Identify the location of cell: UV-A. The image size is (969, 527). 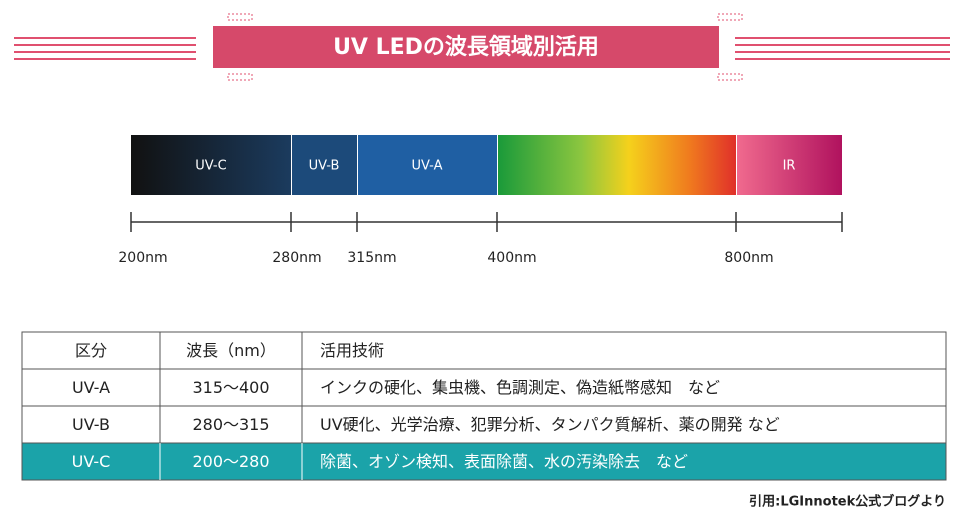
(91, 387).